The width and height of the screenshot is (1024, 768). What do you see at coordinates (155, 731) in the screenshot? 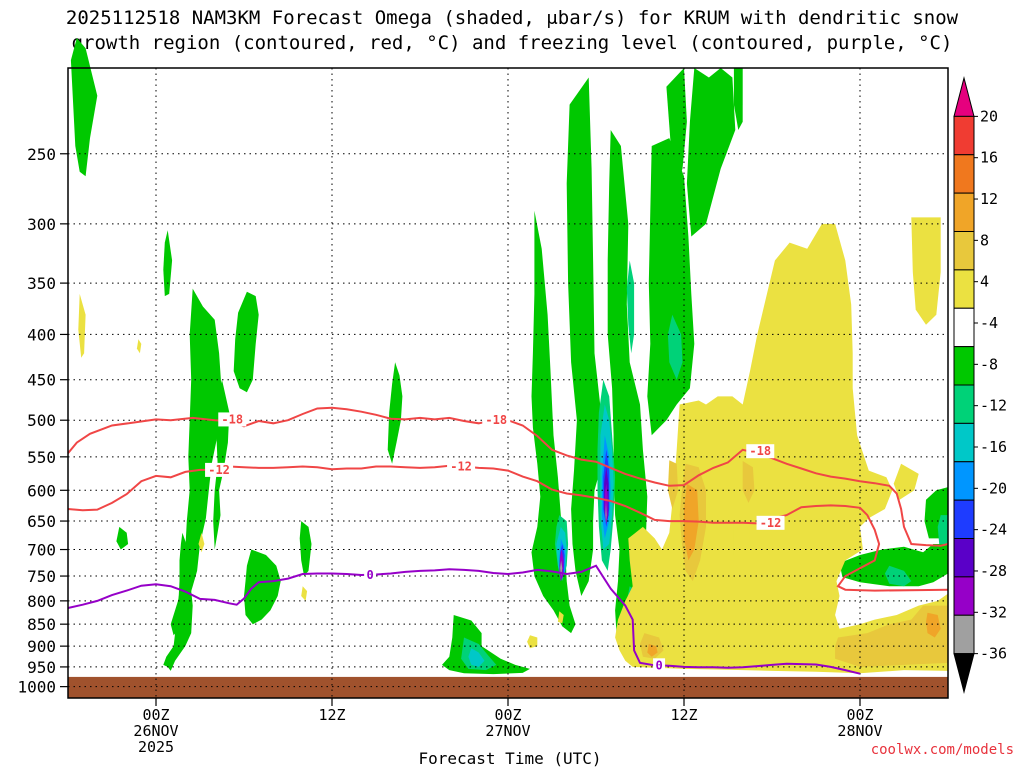
I see `x-tick-label: 26NOV` at bounding box center [155, 731].